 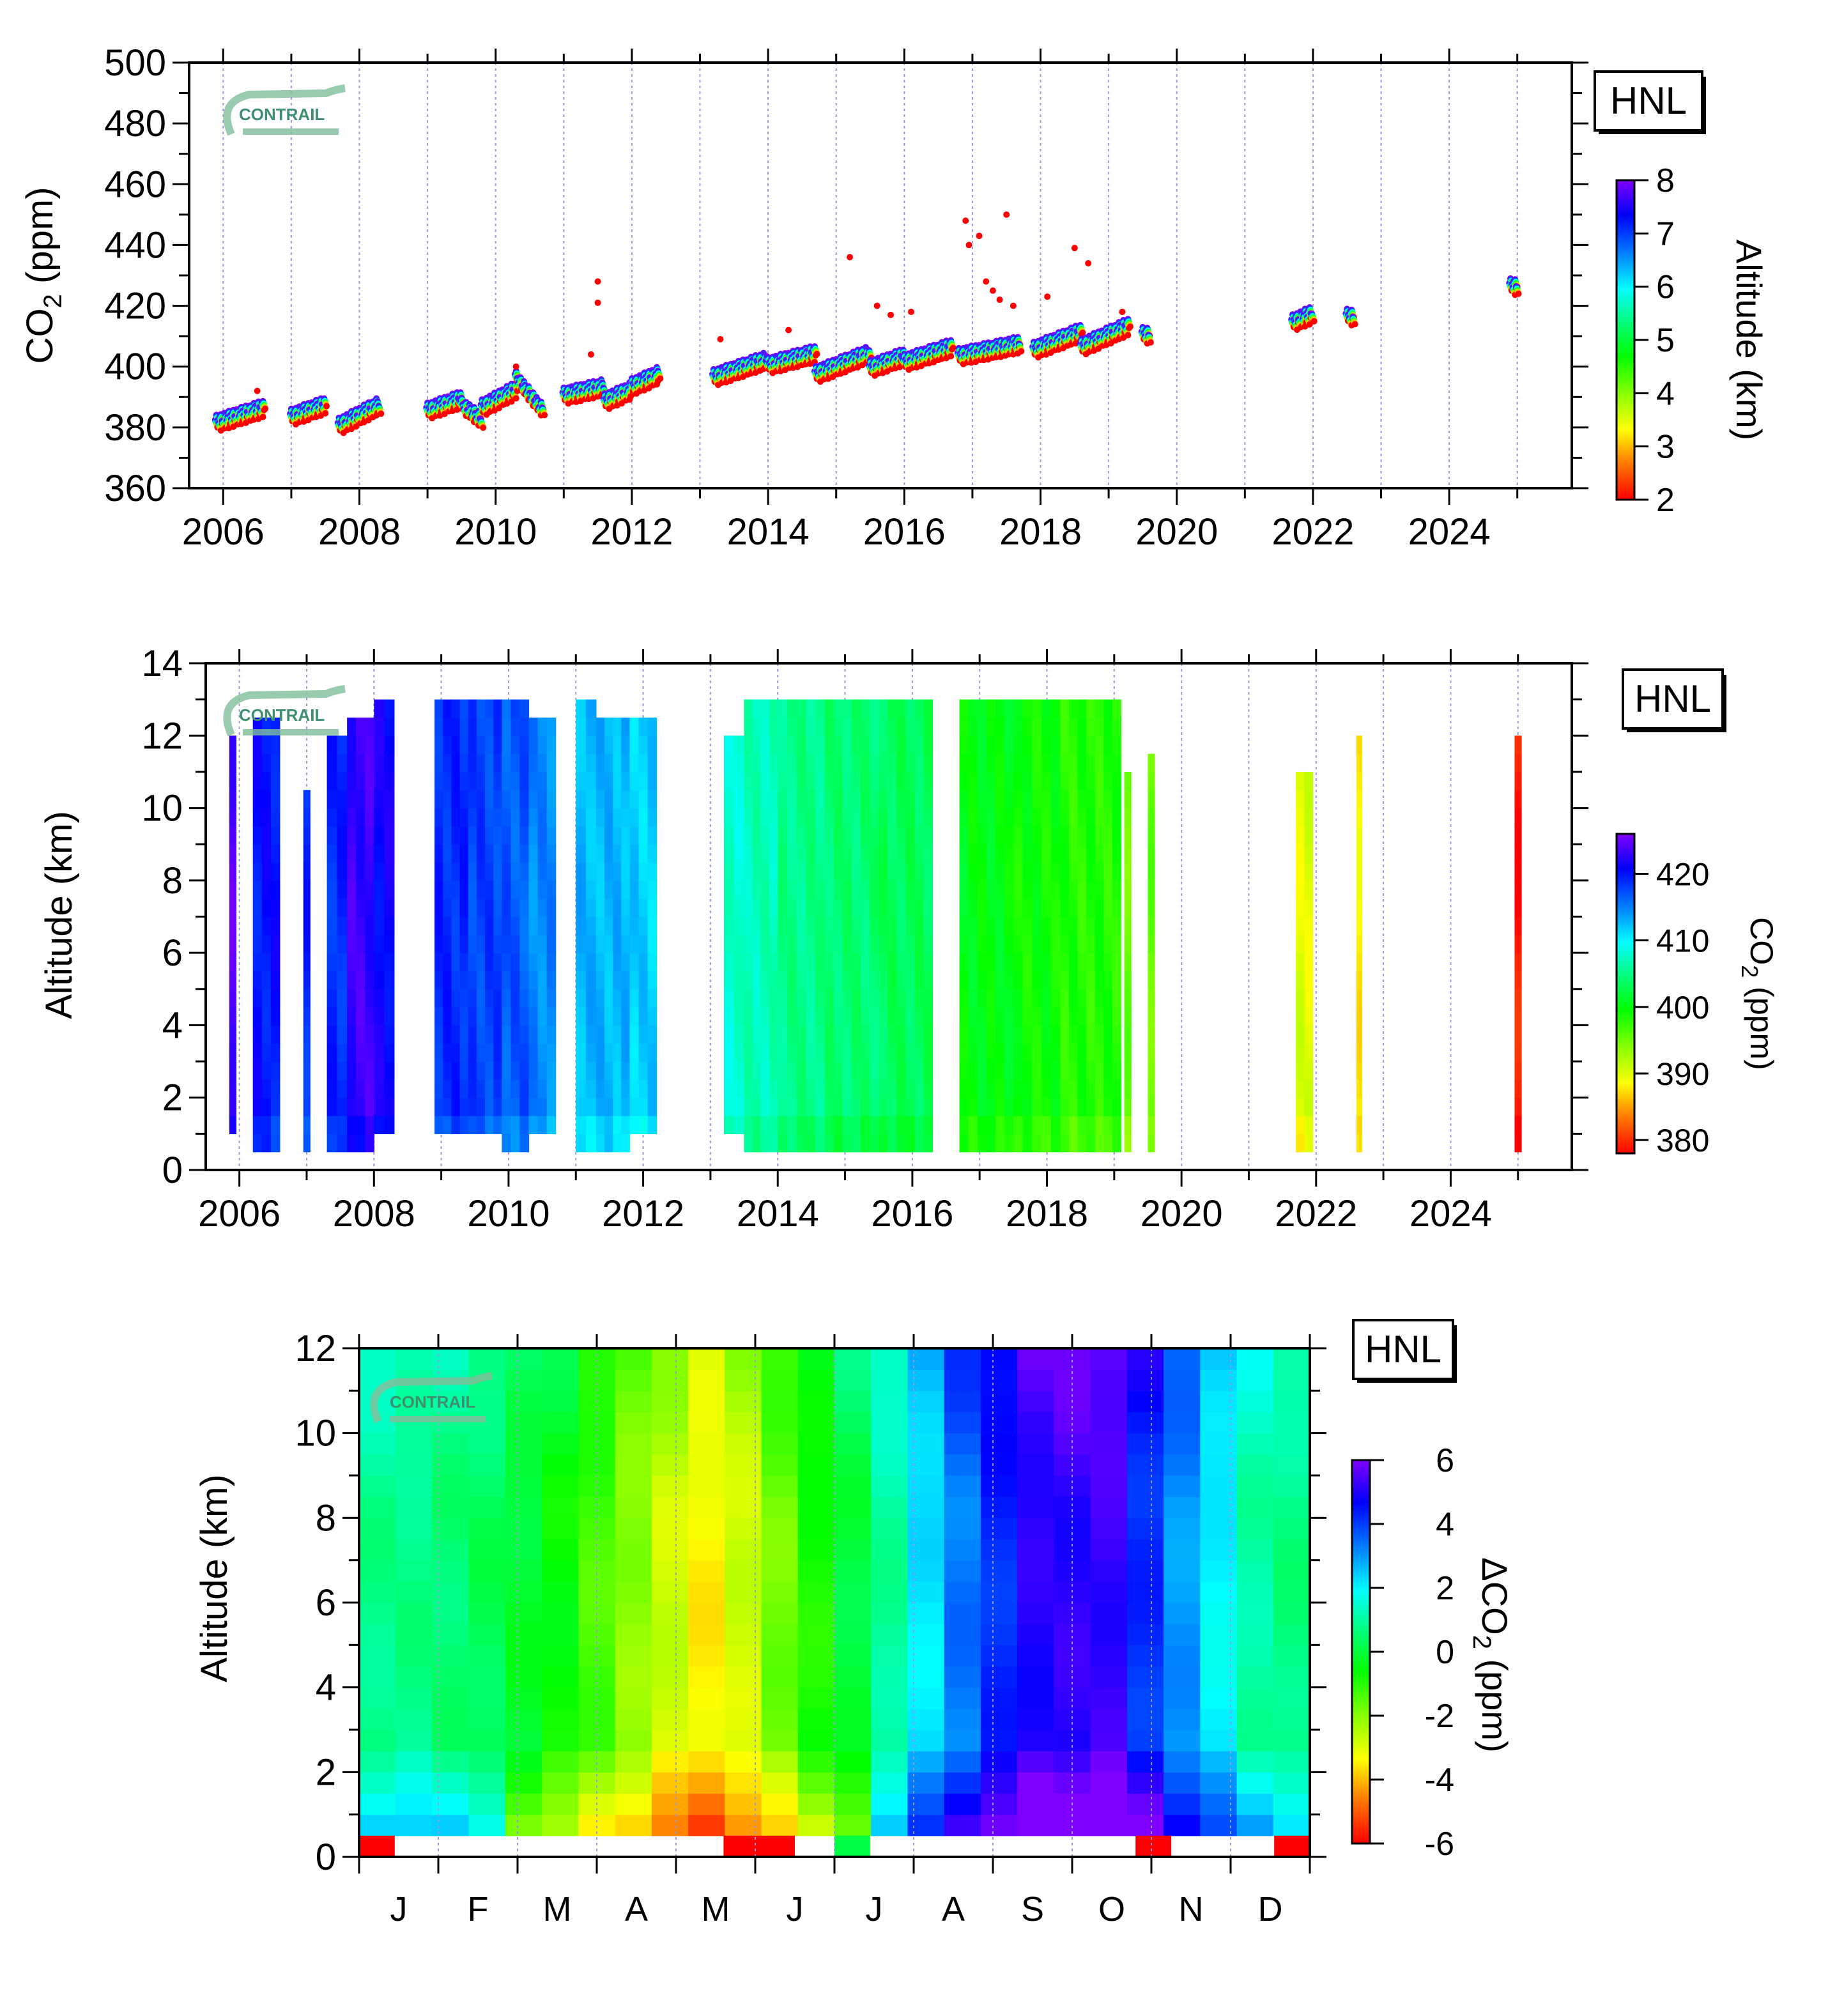 What do you see at coordinates (631, 532) in the screenshot?
I see `x-tick-label: 2012` at bounding box center [631, 532].